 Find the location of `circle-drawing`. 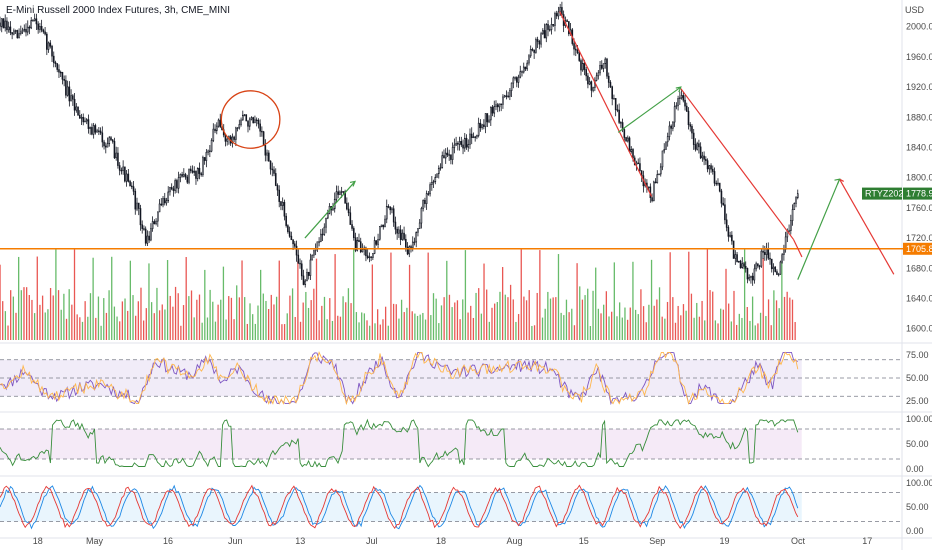

circle-drawing is located at coordinates (250, 119).